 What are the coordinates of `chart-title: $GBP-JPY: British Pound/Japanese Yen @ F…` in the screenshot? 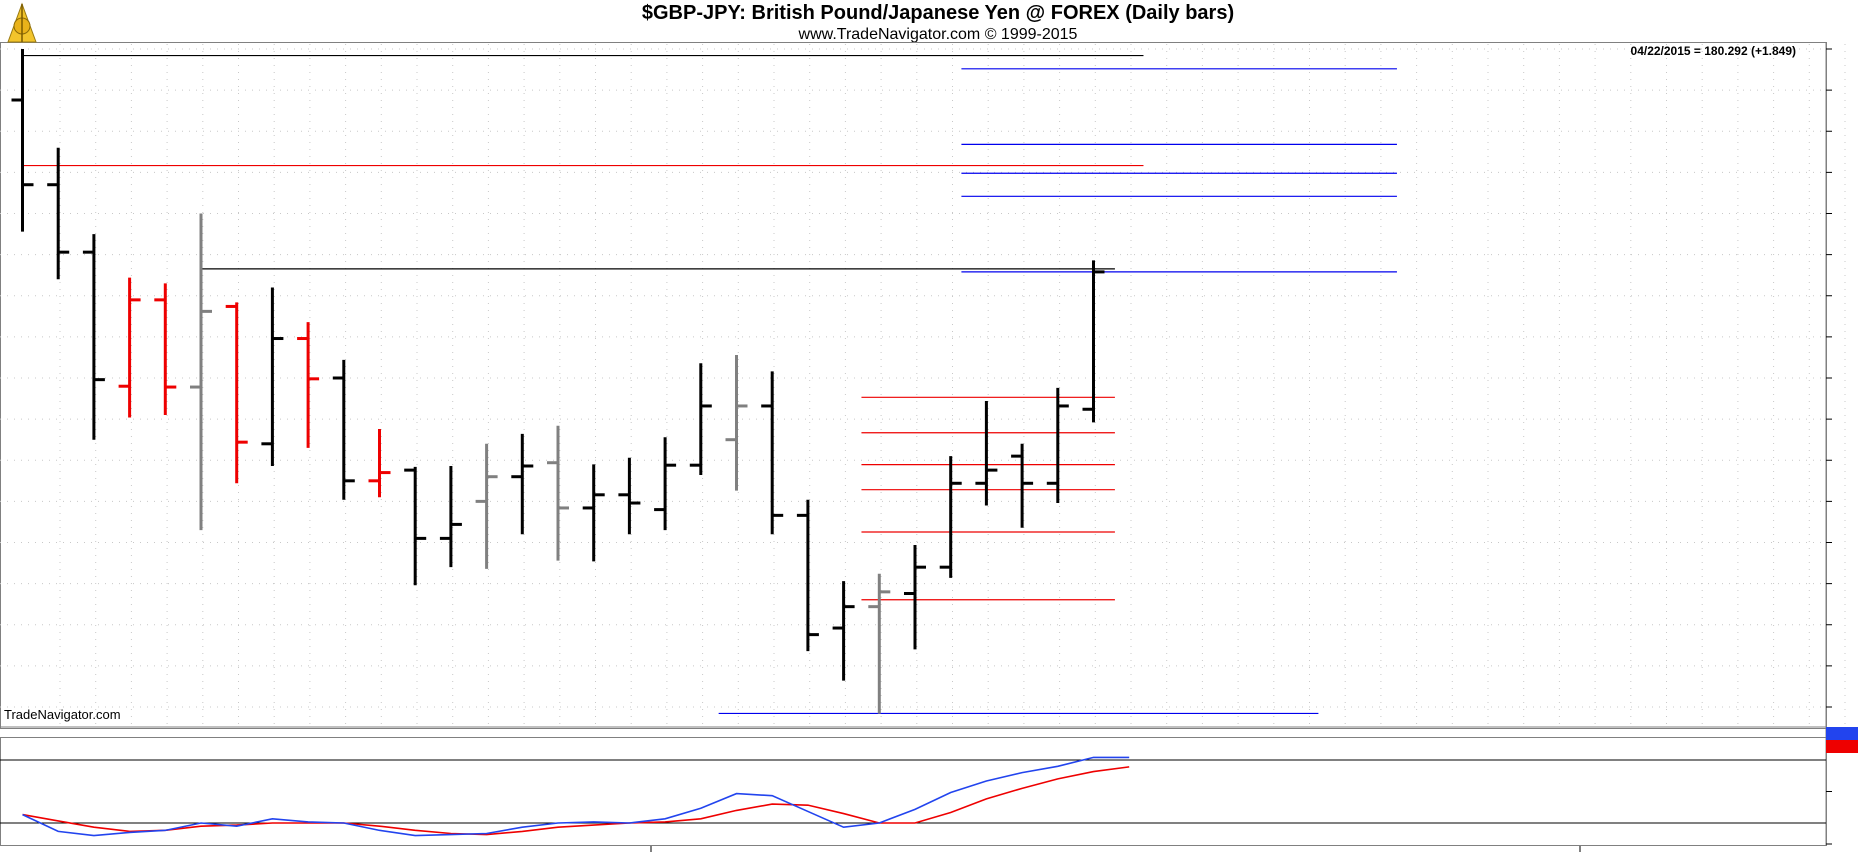 It's located at (938, 13).